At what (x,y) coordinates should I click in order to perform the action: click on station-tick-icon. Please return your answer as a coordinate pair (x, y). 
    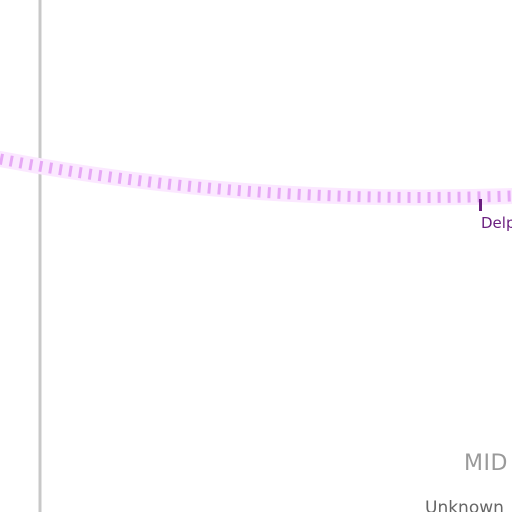
    Looking at the image, I should click on (480, 205).